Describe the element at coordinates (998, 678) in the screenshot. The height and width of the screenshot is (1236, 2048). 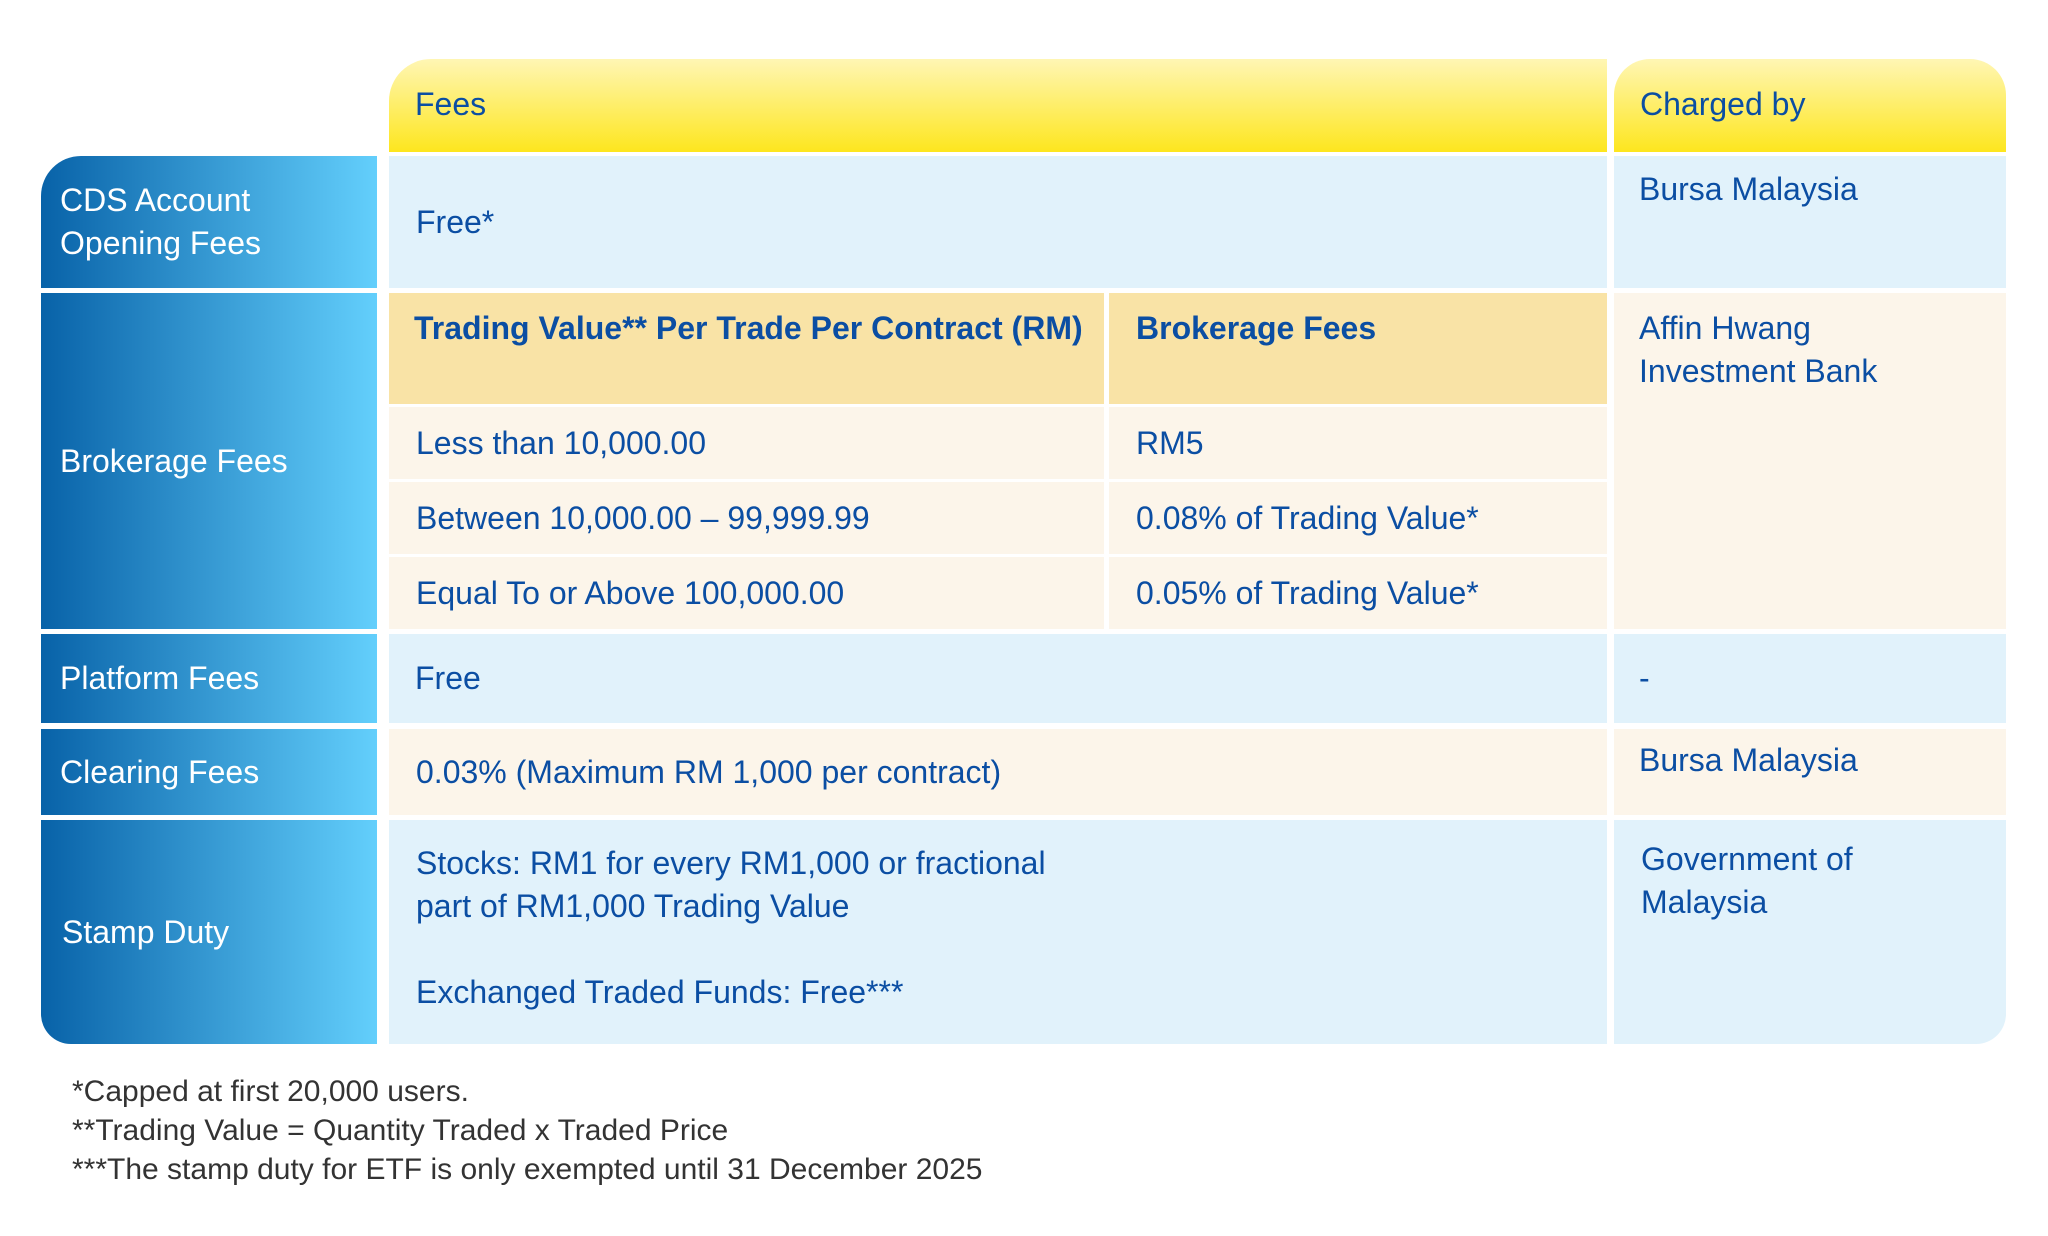
I see `platform-fee: Free` at that location.